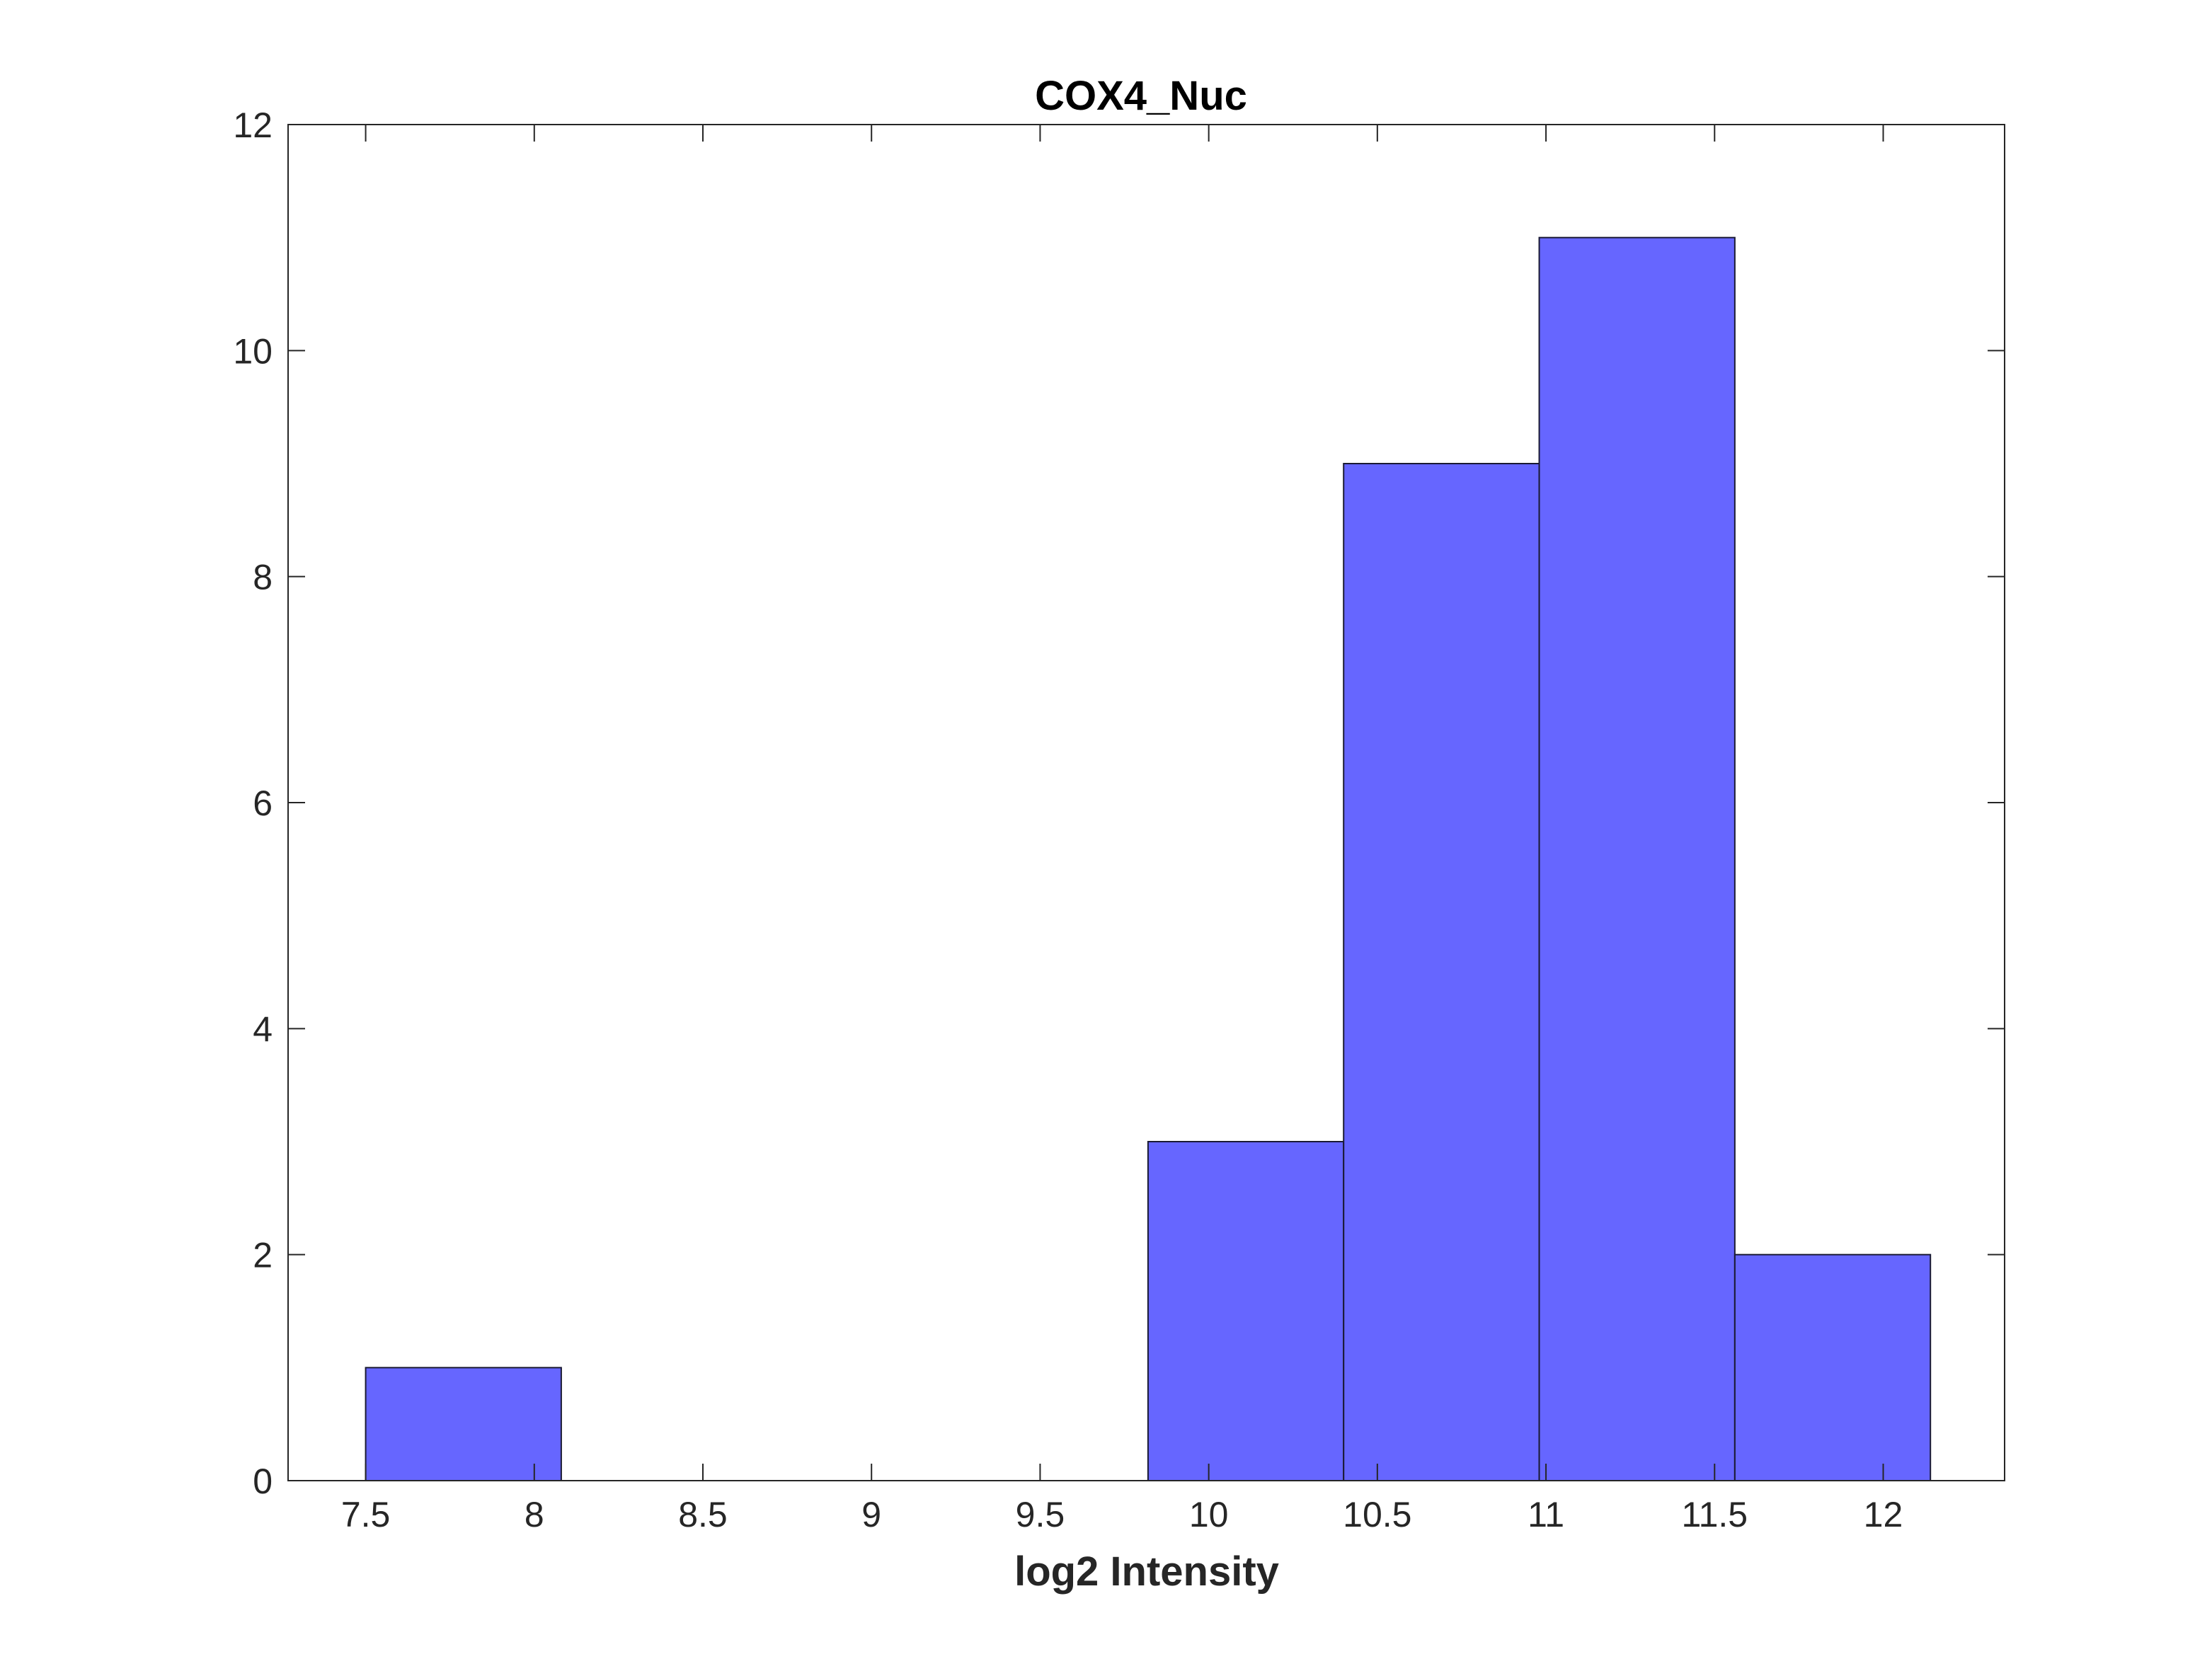 This screenshot has width=2212, height=1659. What do you see at coordinates (253, 125) in the screenshot?
I see `y-tick-label: 12` at bounding box center [253, 125].